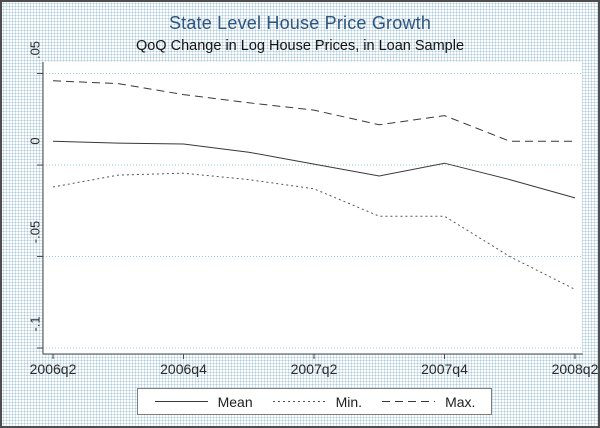  I want to click on x-axis-tick-label: 2006q4, so click(183, 369).